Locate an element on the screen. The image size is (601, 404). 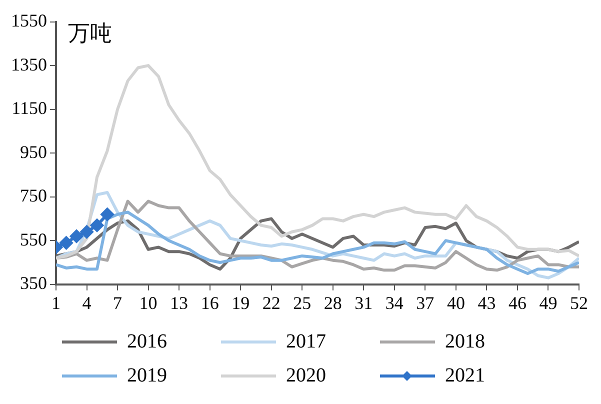
y-tick-label: 950 is located at coordinates (33, 152).